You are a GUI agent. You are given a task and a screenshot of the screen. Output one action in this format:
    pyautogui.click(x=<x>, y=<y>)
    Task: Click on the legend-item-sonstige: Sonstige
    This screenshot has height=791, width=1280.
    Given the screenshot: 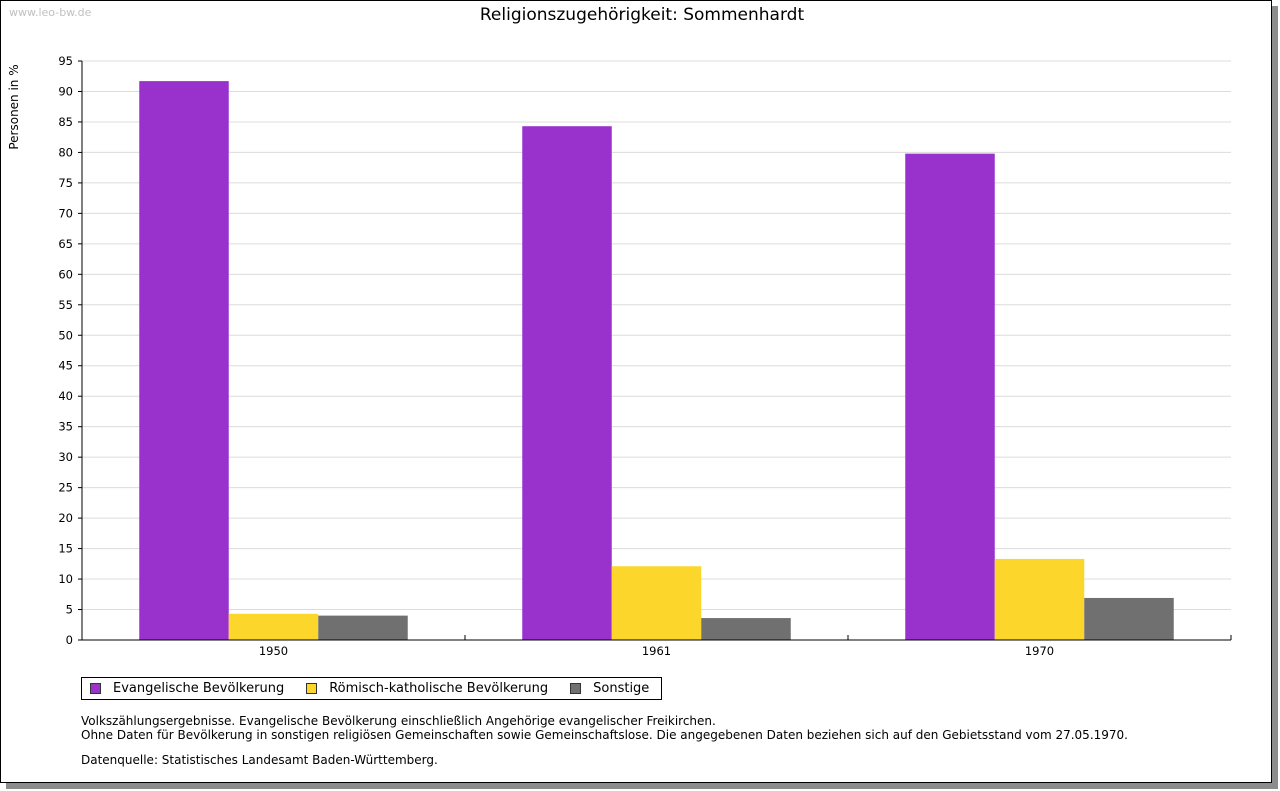 What is the action you would take?
    pyautogui.click(x=609, y=688)
    